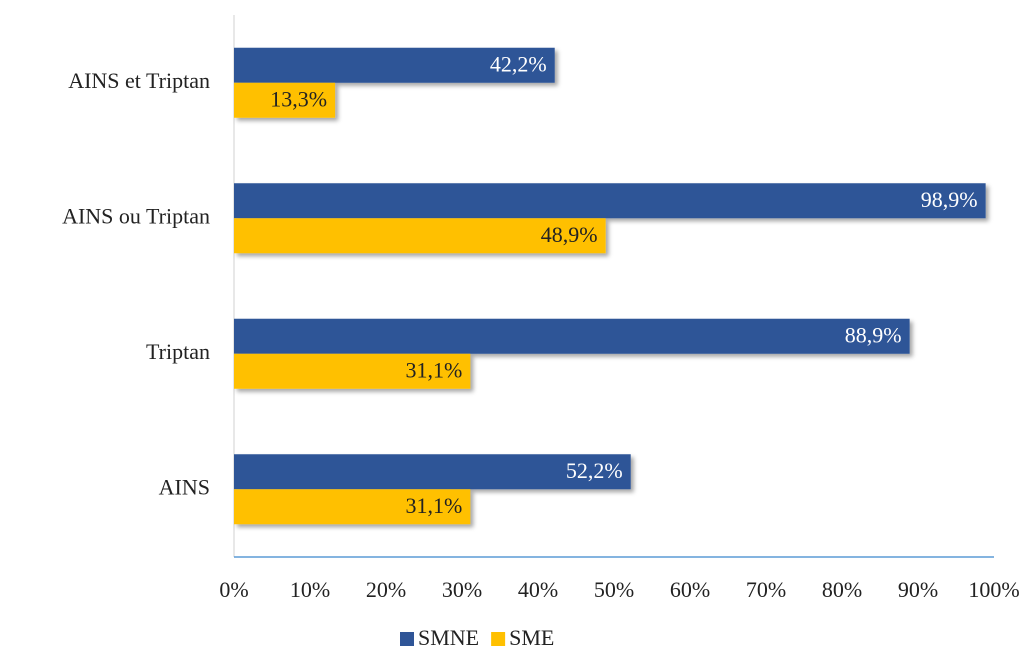 Image resolution: width=1030 pixels, height=653 pixels. Describe the element at coordinates (766, 589) in the screenshot. I see `x-tick-label: 70%` at that location.